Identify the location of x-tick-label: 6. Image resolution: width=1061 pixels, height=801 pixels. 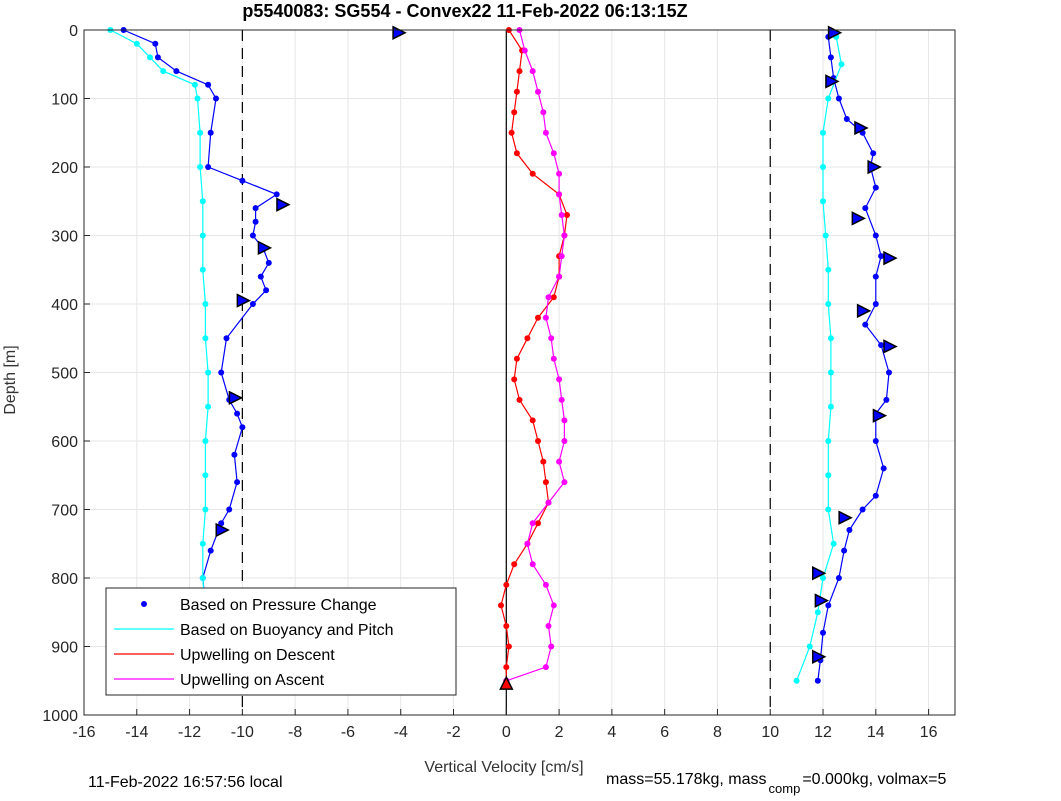
(664, 732).